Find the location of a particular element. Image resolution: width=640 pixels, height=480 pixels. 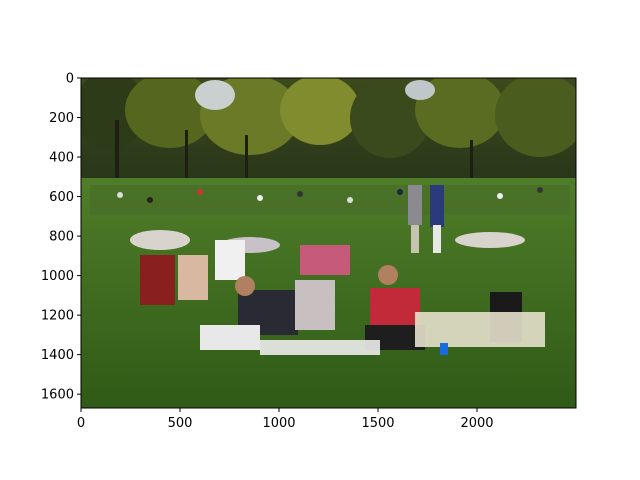

y-tick-label: 1400 is located at coordinates (57, 355).